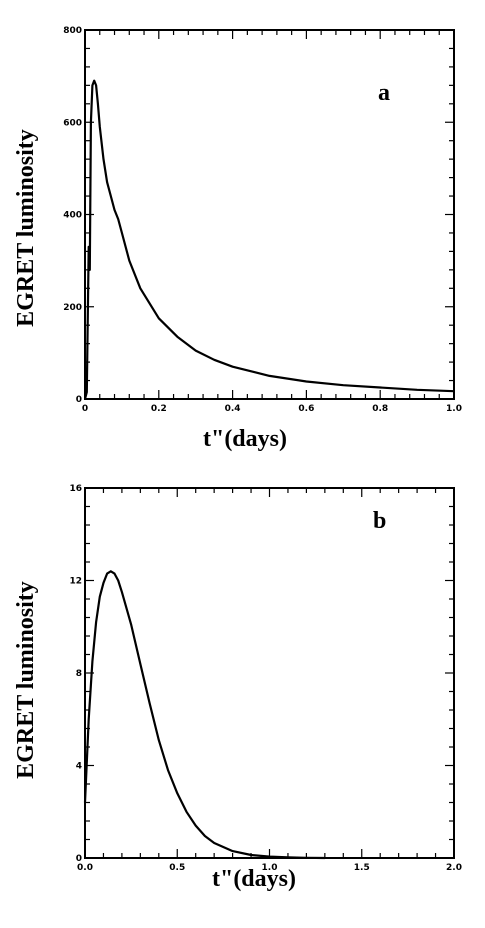  Describe the element at coordinates (362, 868) in the screenshot. I see `panel-b-x-tick-label: 1.5` at that location.